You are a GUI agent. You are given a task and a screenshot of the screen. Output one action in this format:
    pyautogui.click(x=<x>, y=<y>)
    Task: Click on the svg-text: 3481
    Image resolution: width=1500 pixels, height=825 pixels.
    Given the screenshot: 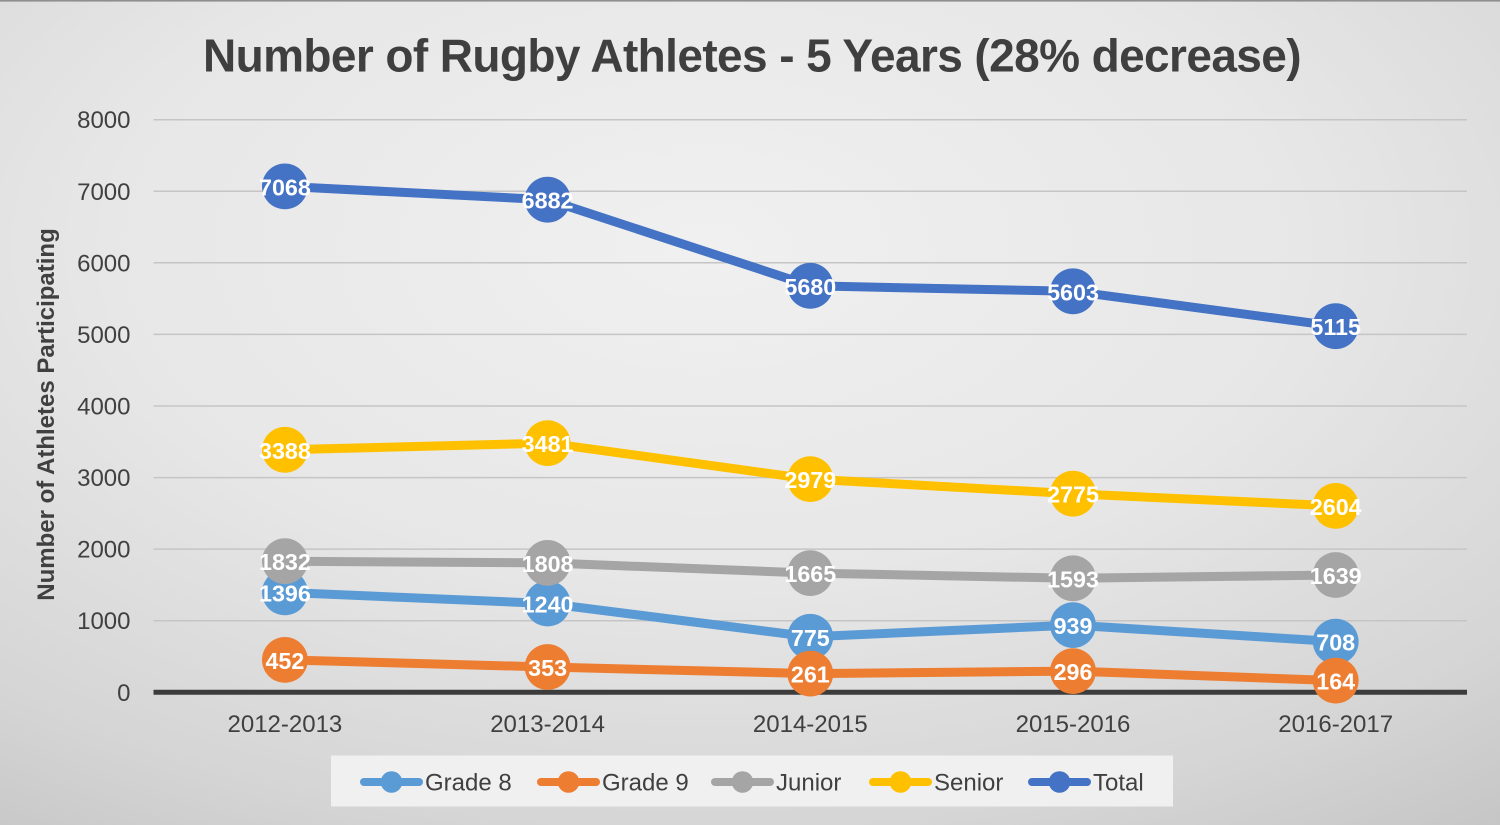 What is the action you would take?
    pyautogui.click(x=548, y=444)
    